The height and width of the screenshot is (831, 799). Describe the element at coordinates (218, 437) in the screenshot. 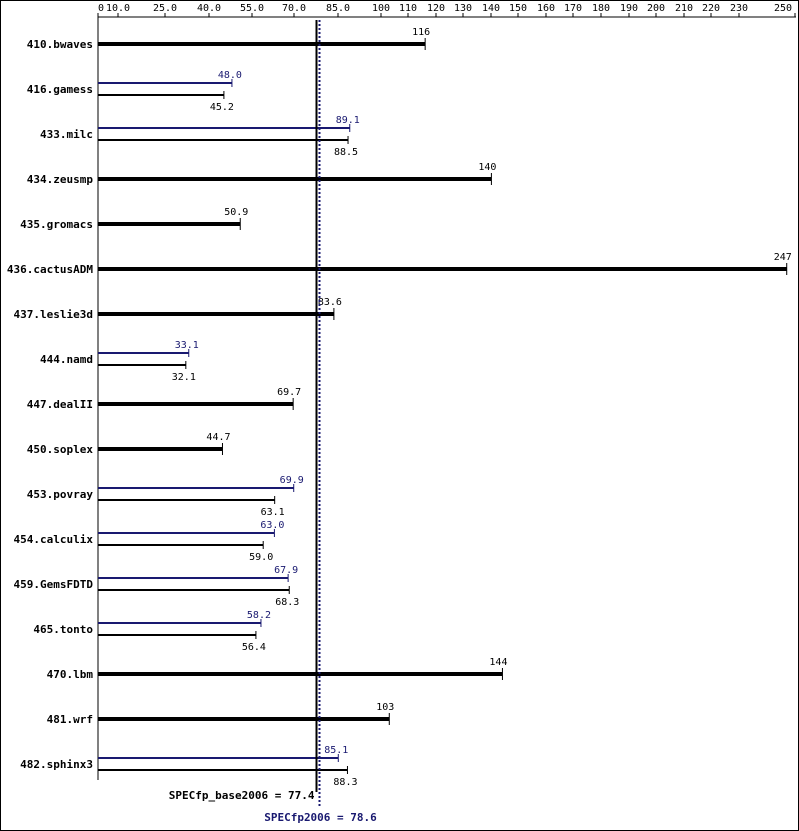

I see `base-value-label: 44.7` at that location.